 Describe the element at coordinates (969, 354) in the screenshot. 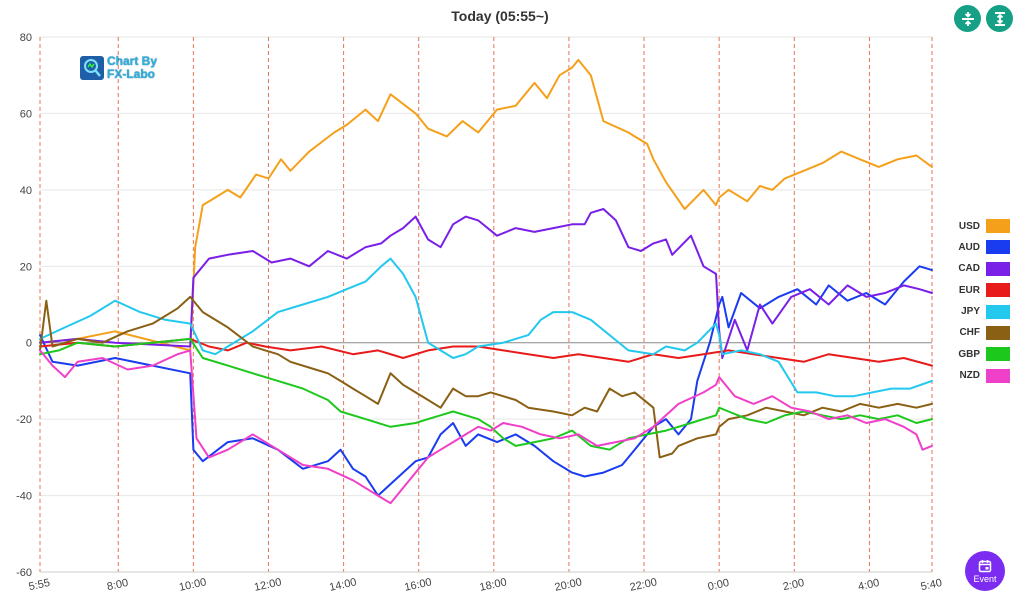

I see `legend-label: GBP` at that location.